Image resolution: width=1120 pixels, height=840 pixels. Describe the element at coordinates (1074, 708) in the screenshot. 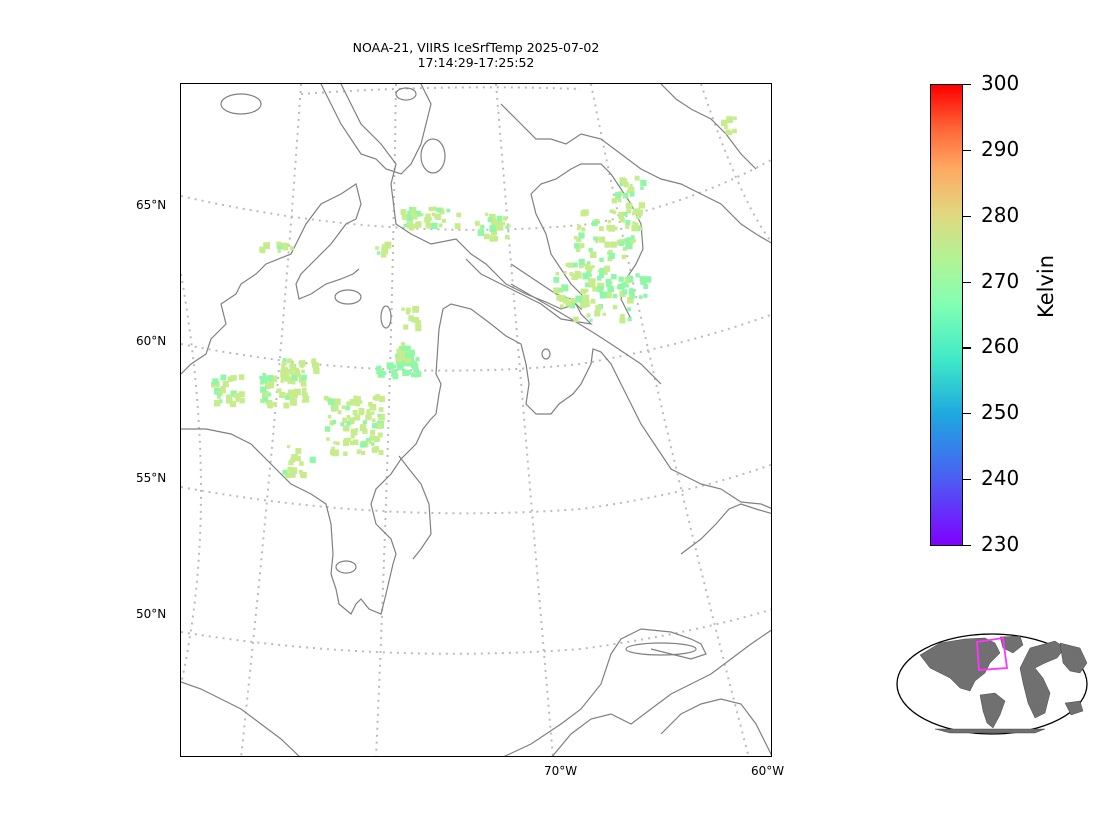

I see `globe-australia` at that location.